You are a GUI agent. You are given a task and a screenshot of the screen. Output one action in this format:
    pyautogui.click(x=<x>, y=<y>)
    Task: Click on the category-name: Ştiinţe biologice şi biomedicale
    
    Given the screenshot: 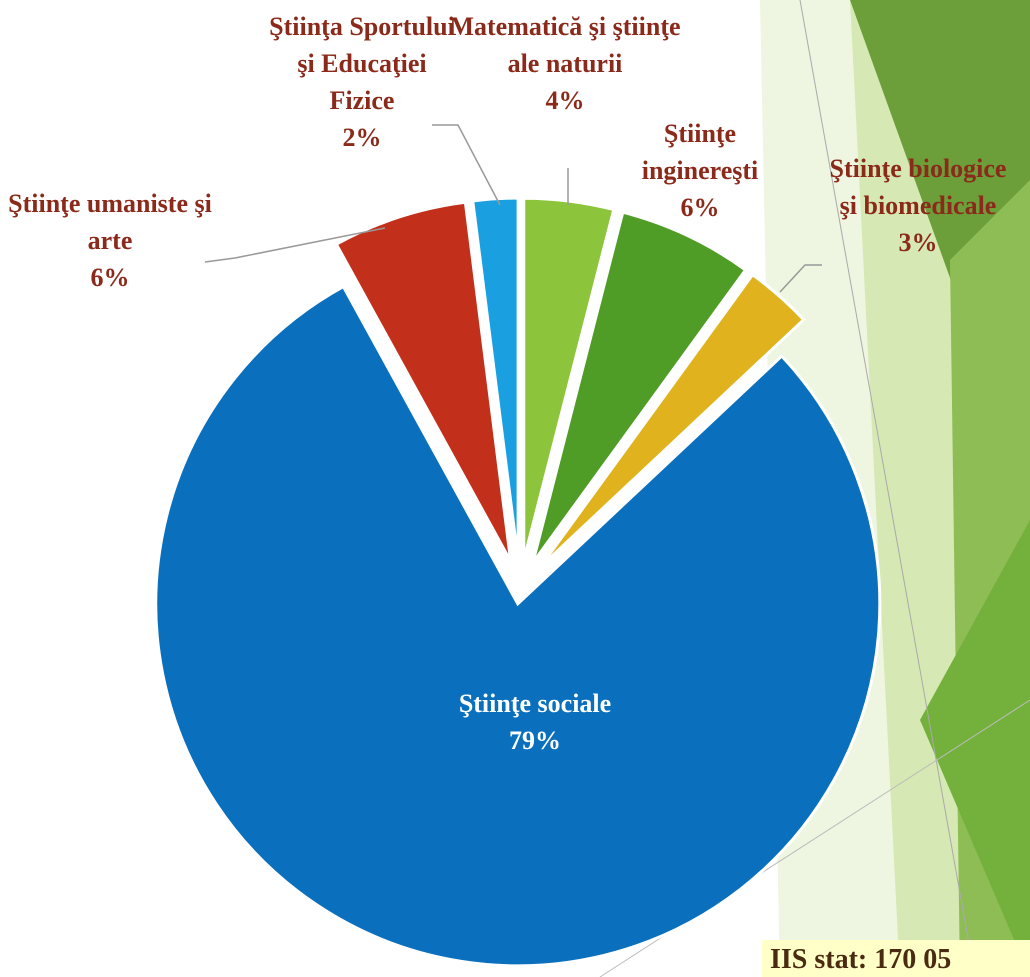 What is the action you would take?
    pyautogui.click(x=918, y=187)
    